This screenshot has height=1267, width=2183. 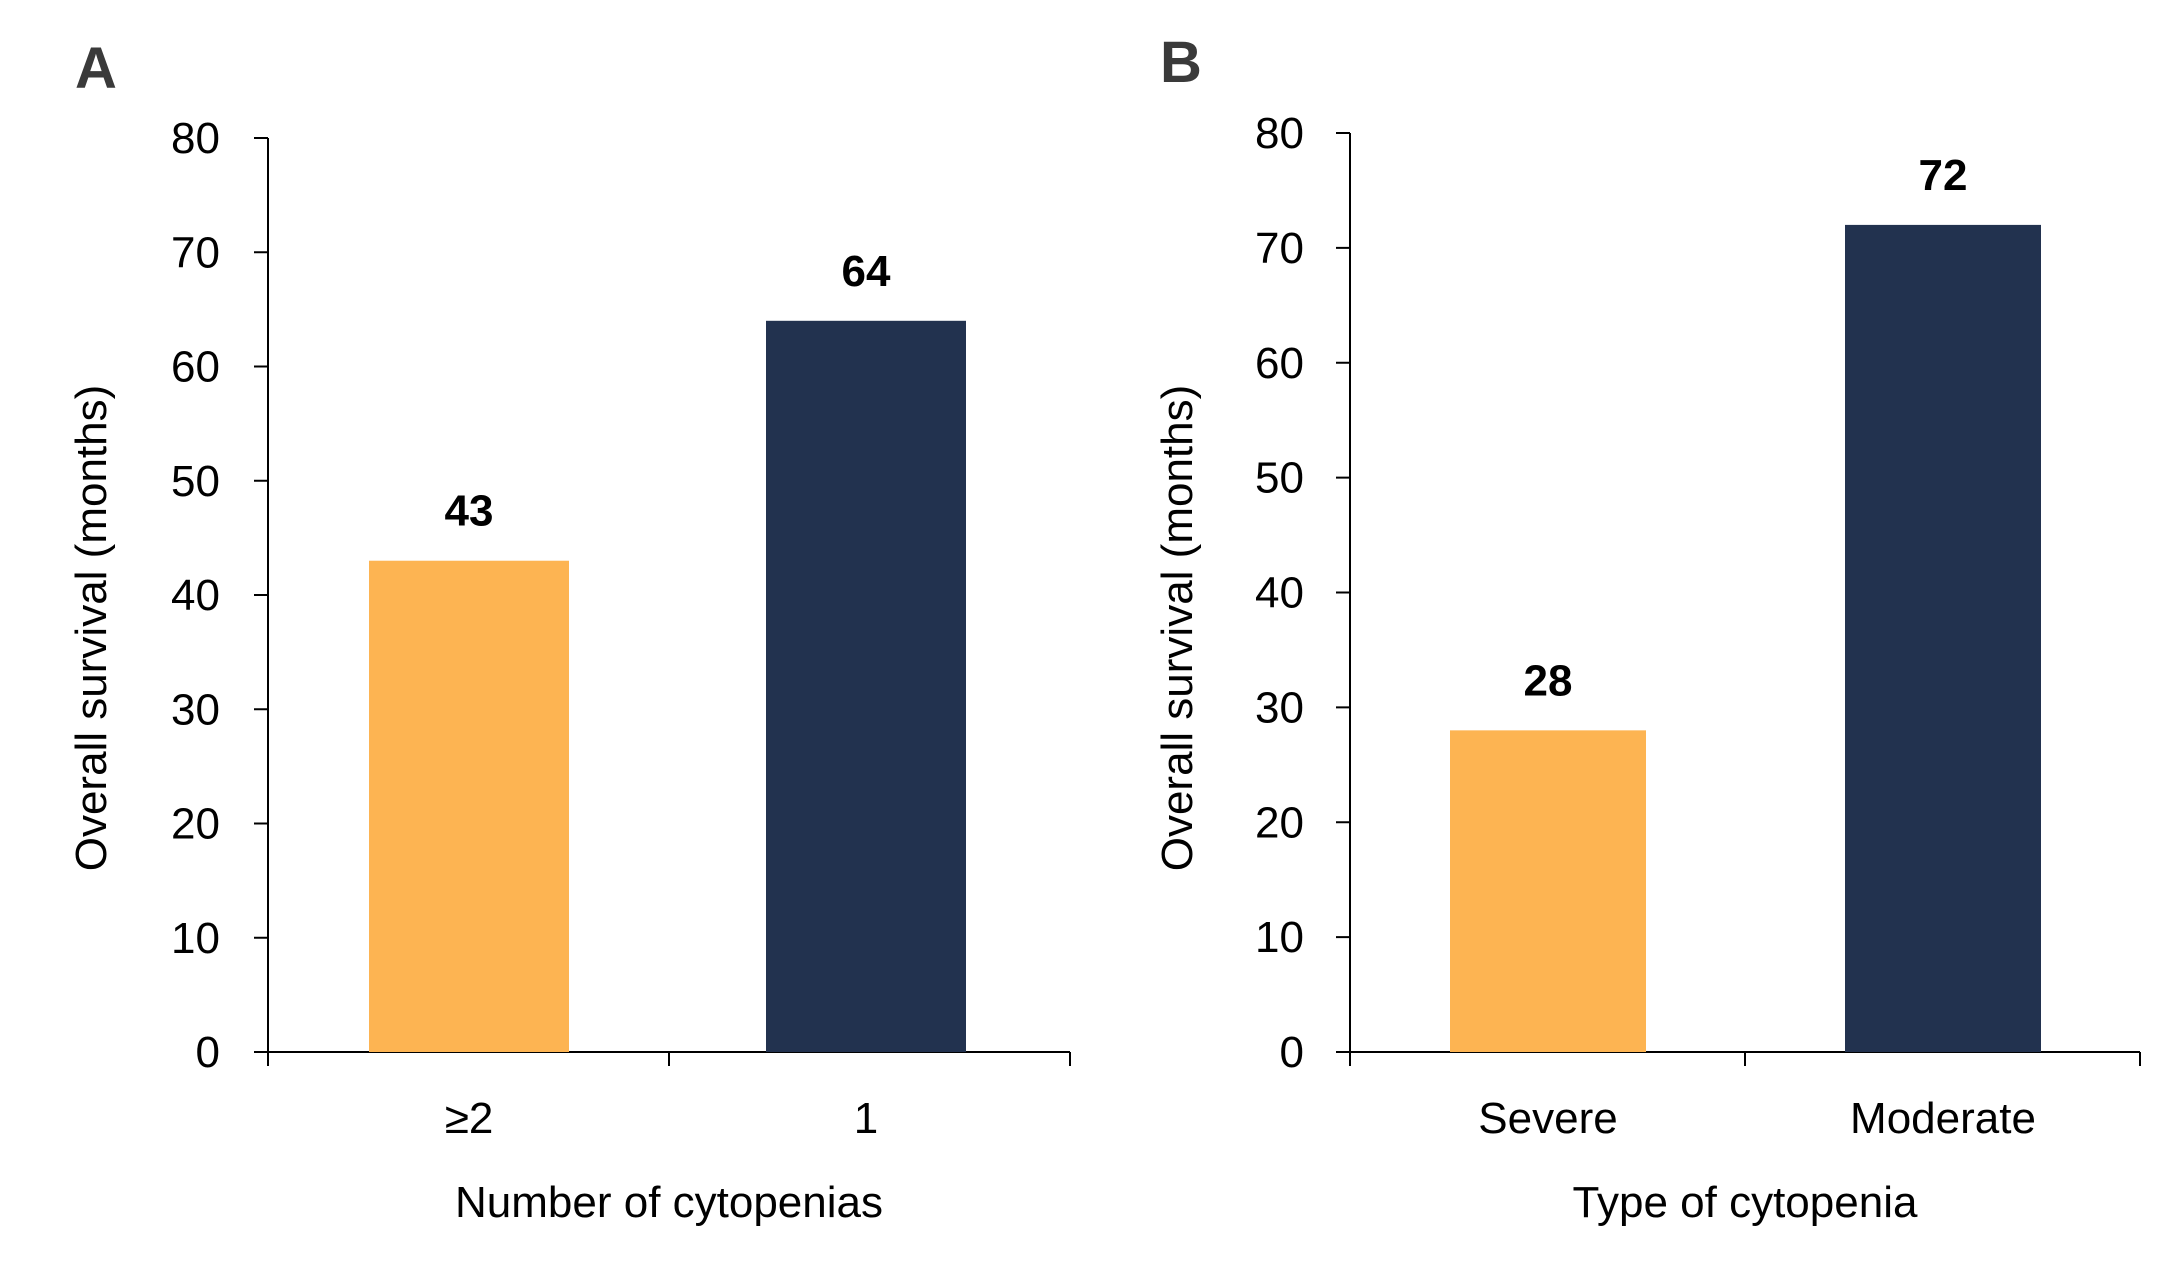 I want to click on category-label: ≥2, so click(x=469, y=1118).